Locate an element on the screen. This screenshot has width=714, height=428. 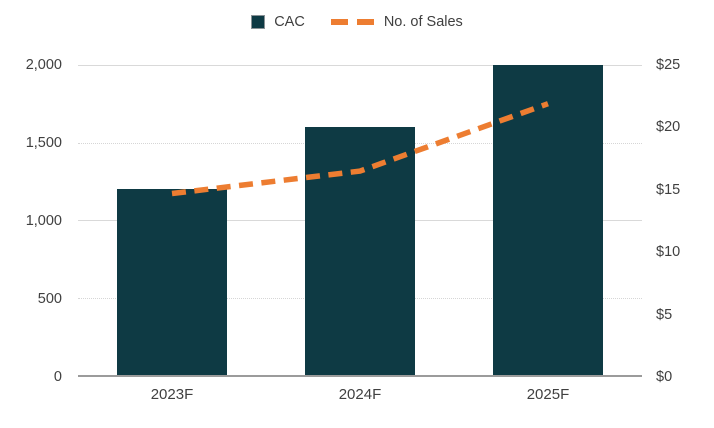
sales-line is located at coordinates (360, 149).